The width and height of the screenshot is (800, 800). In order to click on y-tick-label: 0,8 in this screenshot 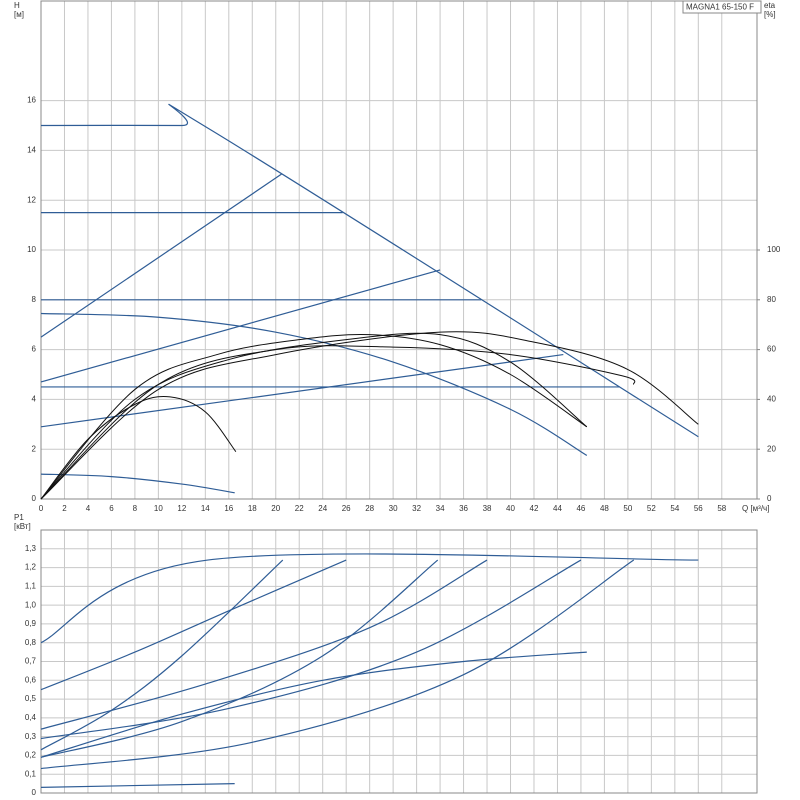, I will do `click(31, 642)`.